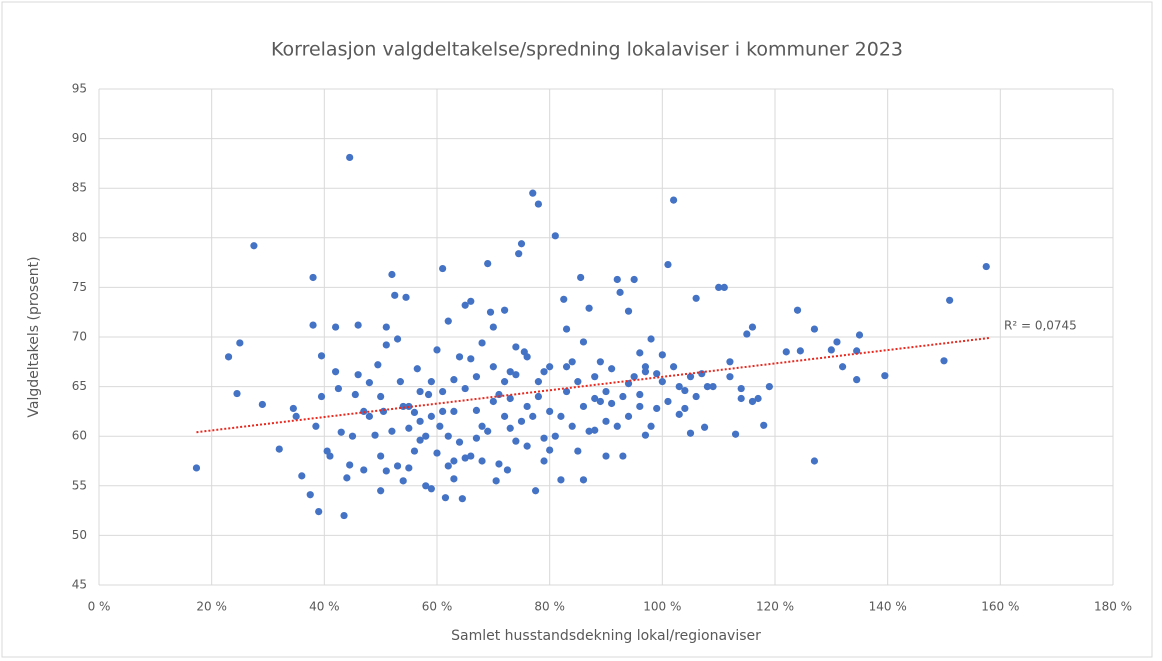 This screenshot has height=661, width=1162. What do you see at coordinates (79, 188) in the screenshot?
I see `y-tick-label: 85` at bounding box center [79, 188].